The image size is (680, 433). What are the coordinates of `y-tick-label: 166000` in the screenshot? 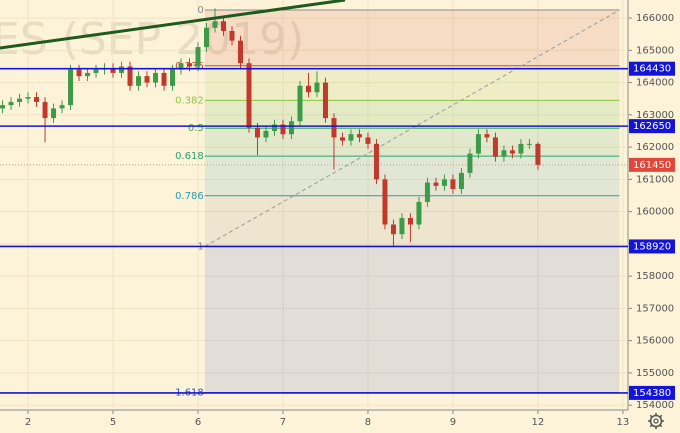 It's located at (655, 18).